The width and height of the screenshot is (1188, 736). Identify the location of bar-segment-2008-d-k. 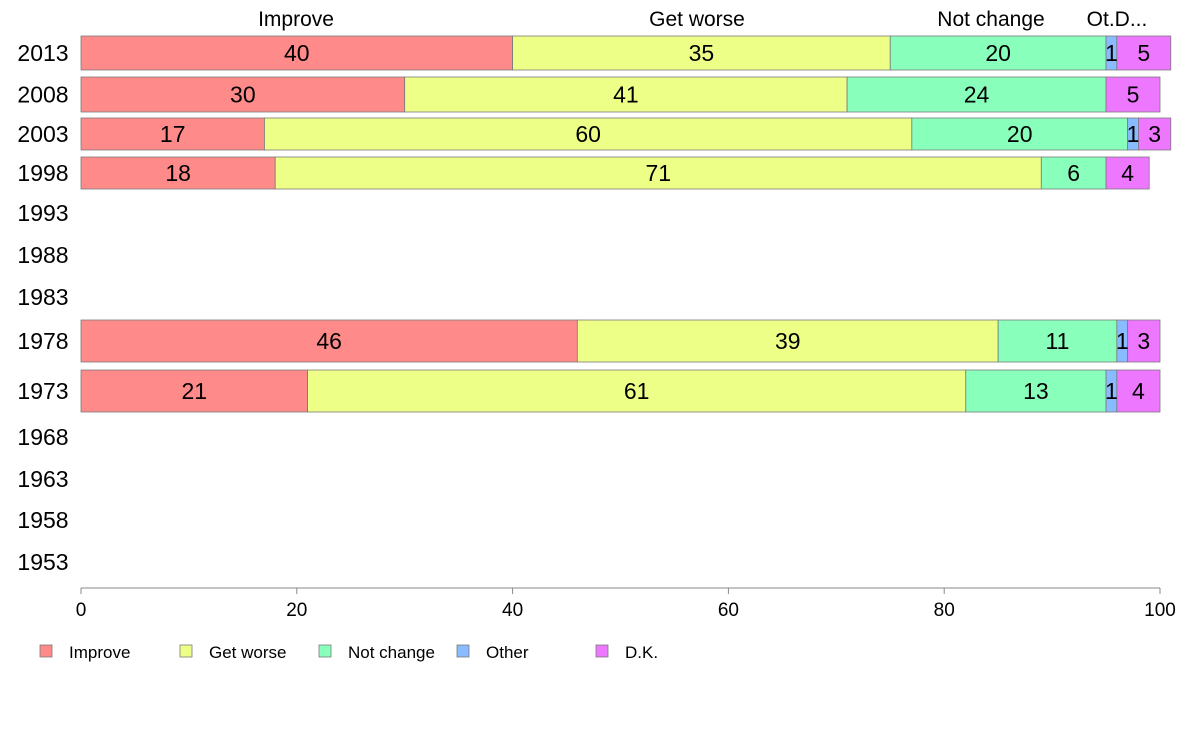
(1133, 94).